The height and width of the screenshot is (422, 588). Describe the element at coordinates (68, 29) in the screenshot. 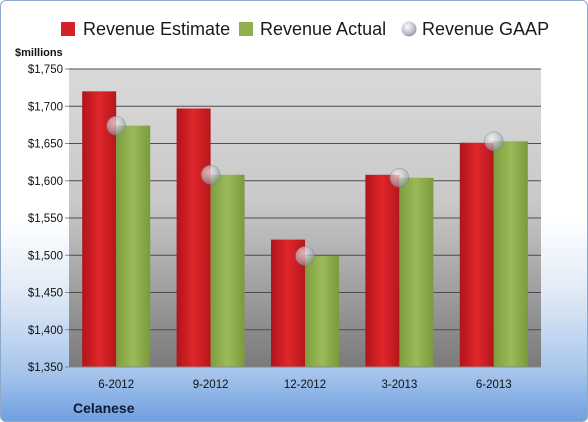

I see `legend-swatch-estimate` at that location.